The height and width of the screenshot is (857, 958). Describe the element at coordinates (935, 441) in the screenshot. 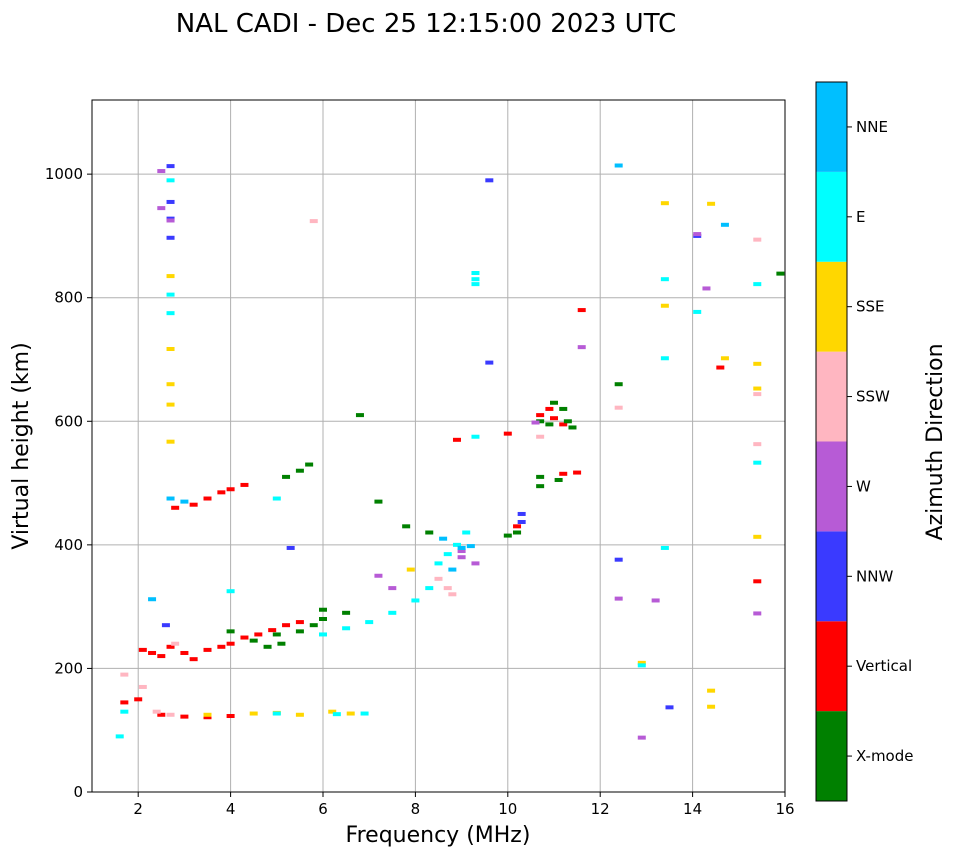

I see `colorbar-label: Azimuth Direction` at that location.